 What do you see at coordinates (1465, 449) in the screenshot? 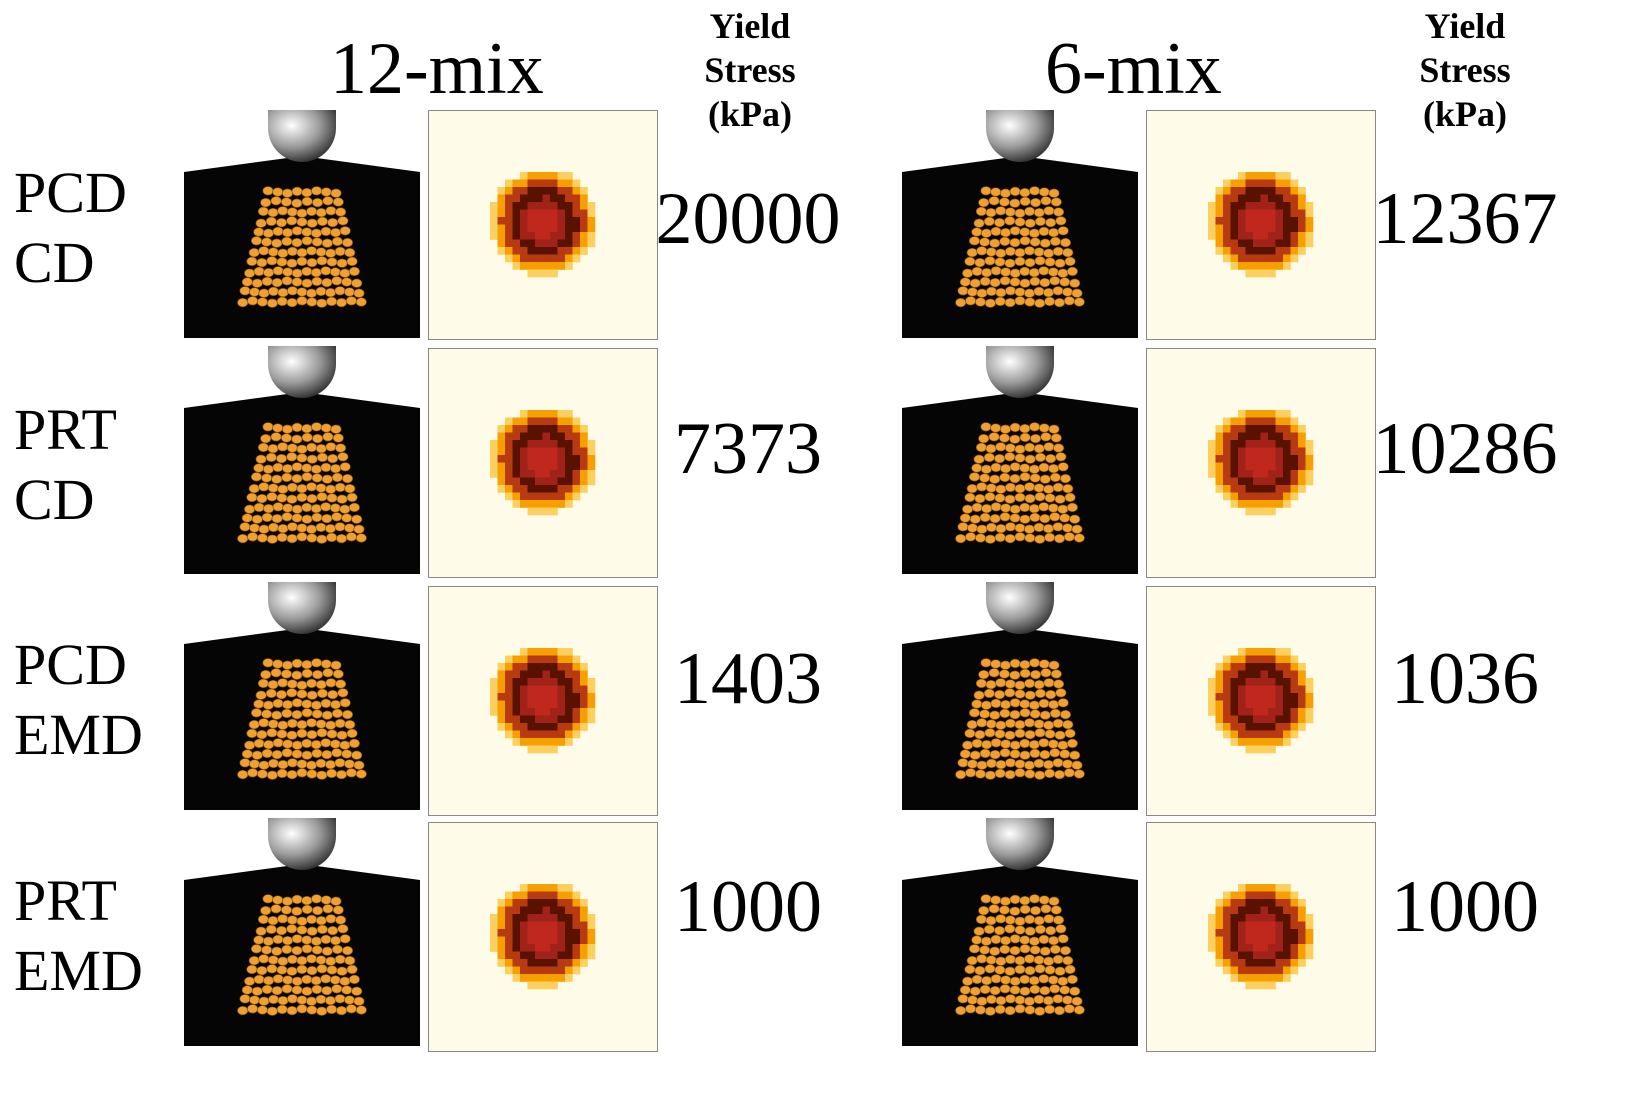
I see `yield-stress-value: 10286` at bounding box center [1465, 449].